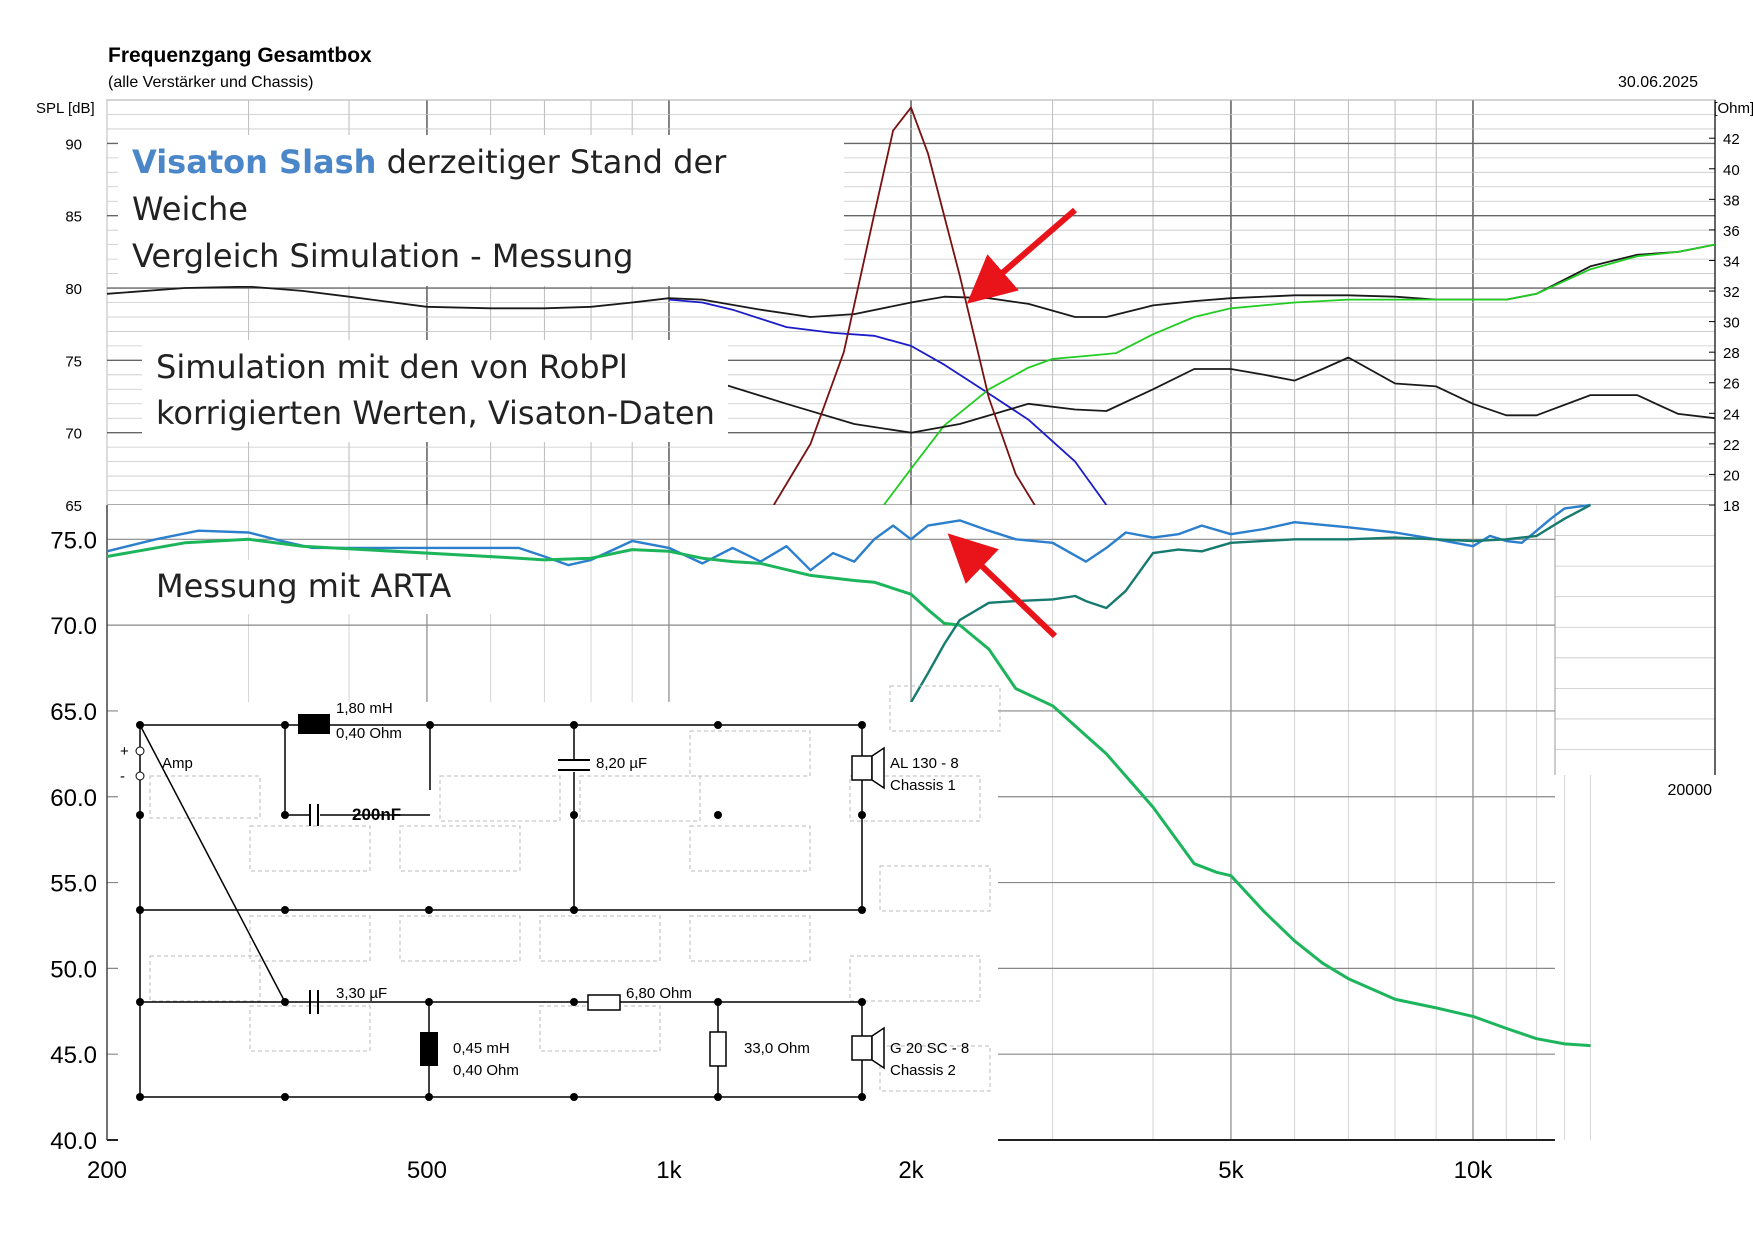 The height and width of the screenshot is (1240, 1753). I want to click on impedance-tick-label: 38, so click(1731, 200).